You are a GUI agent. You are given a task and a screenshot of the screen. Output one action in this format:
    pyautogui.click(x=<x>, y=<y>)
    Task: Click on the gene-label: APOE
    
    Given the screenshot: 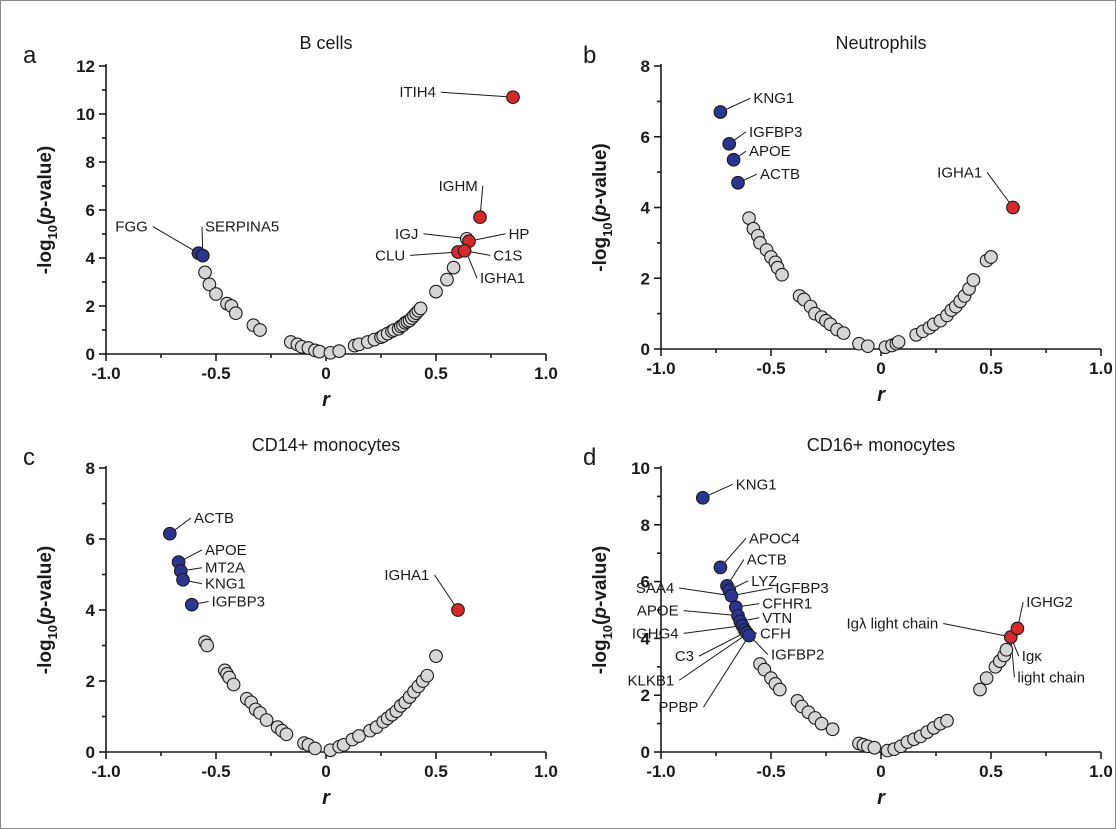 What is the action you would take?
    pyautogui.click(x=226, y=550)
    